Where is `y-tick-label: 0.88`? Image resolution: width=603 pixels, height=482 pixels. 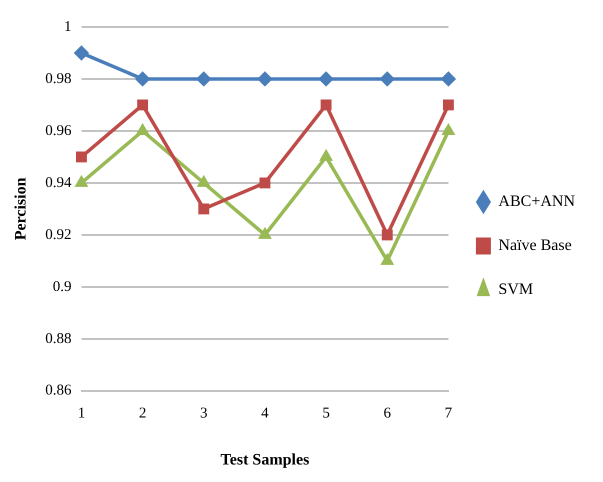 y-tick-label: 0.88 is located at coordinates (58, 338).